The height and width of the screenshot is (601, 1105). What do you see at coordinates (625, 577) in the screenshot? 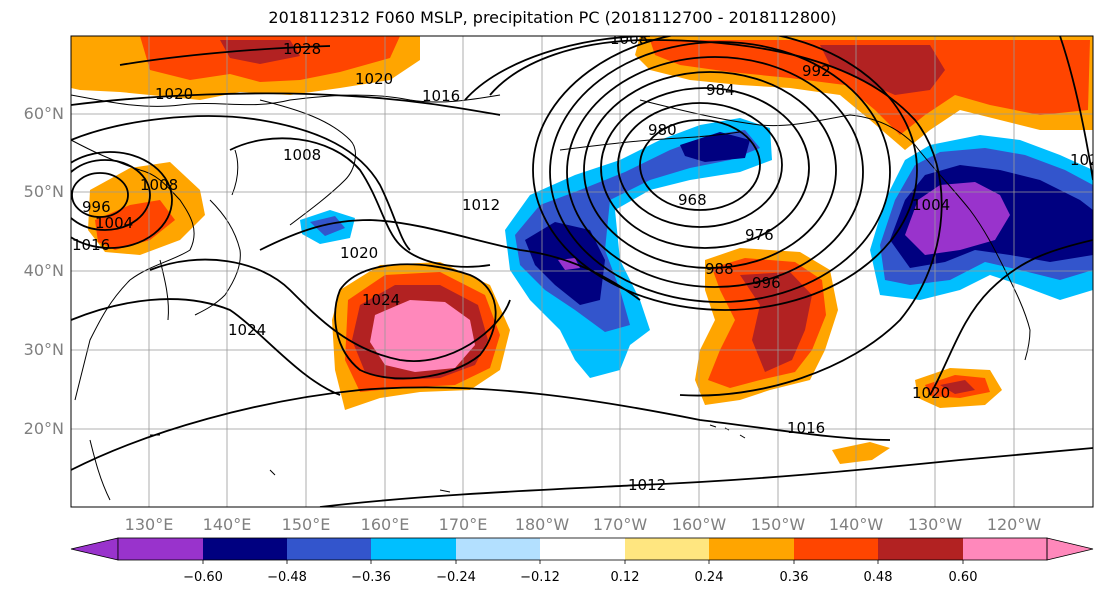
I see `colorbar-tick-label: 0.12` at bounding box center [625, 577].